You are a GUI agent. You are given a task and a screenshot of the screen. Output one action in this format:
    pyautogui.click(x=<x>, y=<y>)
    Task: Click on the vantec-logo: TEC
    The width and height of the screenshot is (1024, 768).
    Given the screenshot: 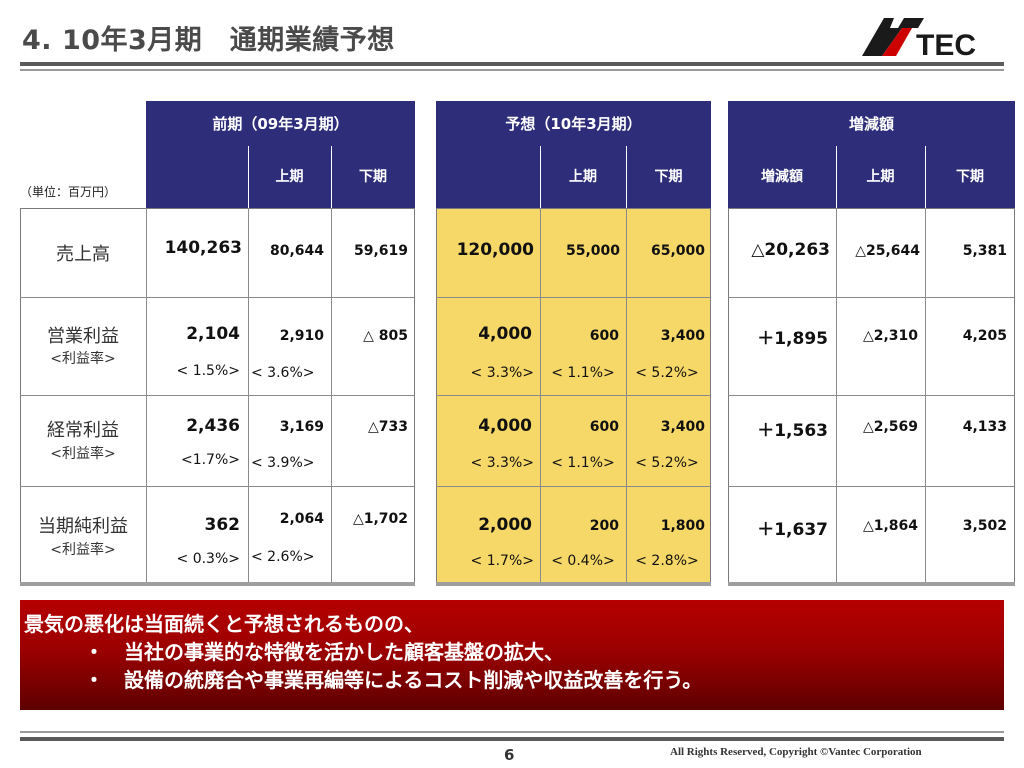 What is the action you would take?
    pyautogui.click(x=919, y=39)
    